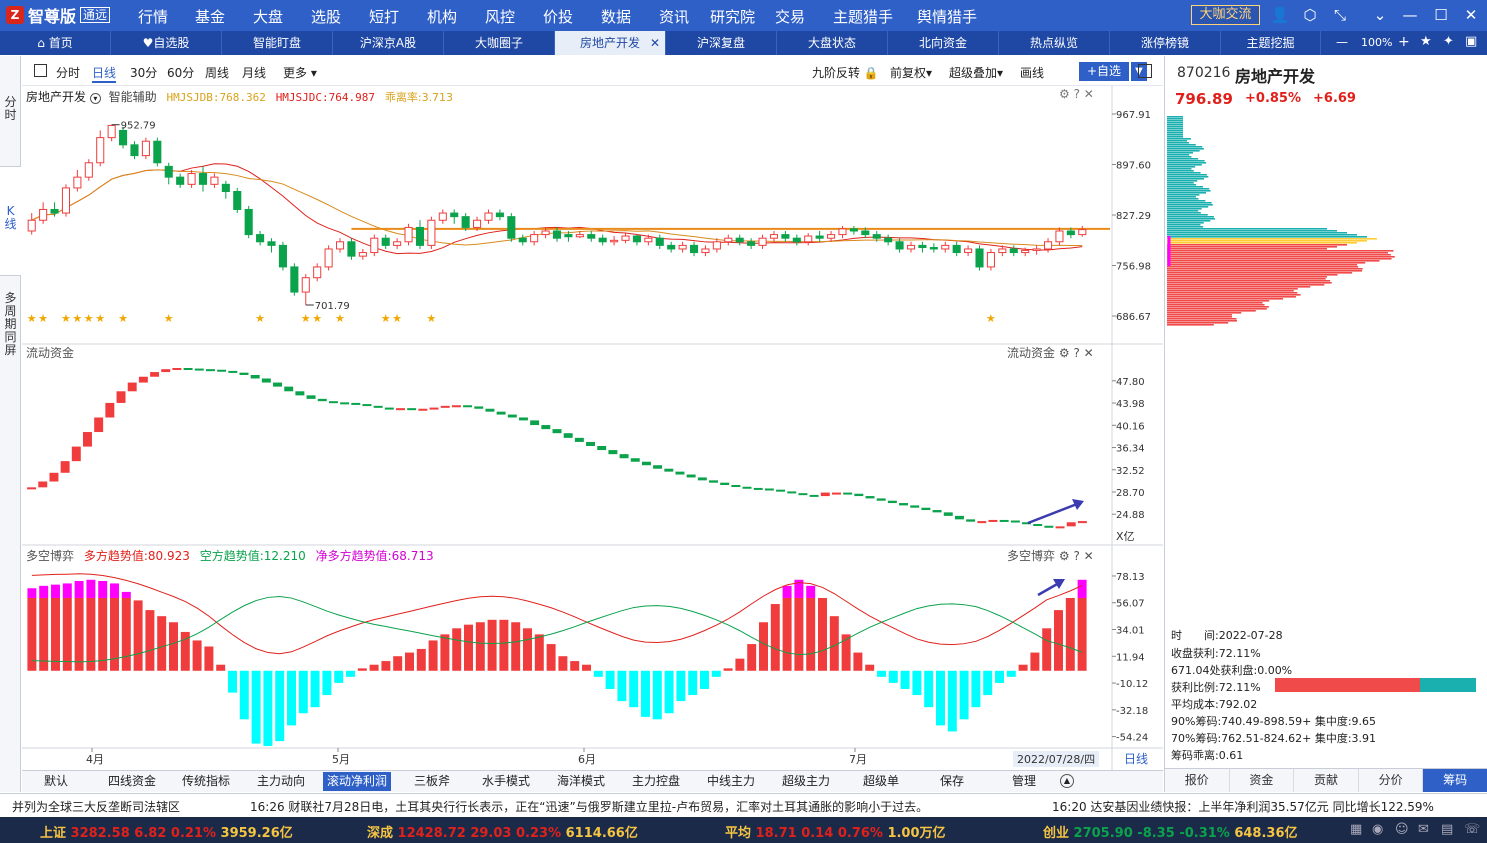  Describe the element at coordinates (1262, 780) in the screenshot. I see `rtab-funds: 资金` at that location.